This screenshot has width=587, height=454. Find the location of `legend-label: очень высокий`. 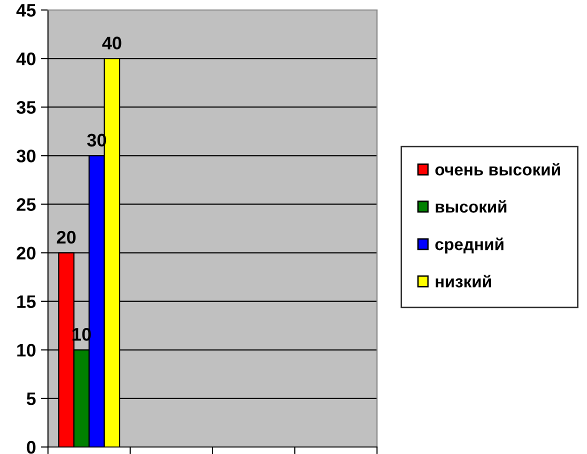

legend-label: очень высокий is located at coordinates (497, 169).